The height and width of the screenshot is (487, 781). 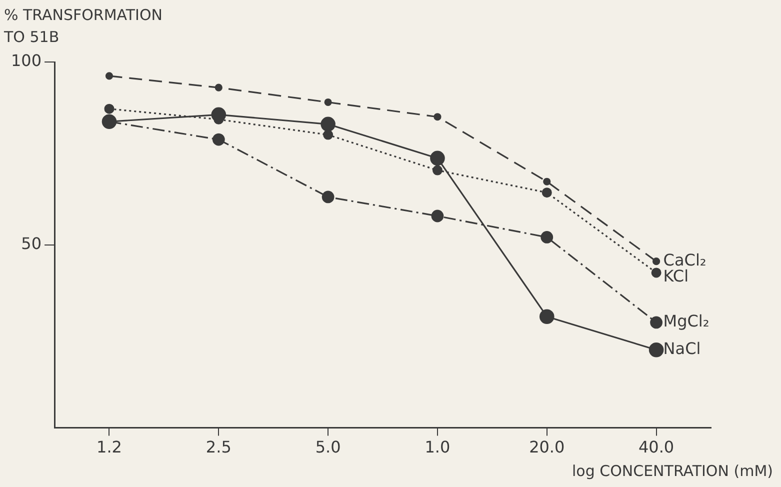 I want to click on series-label: MgCl₂, so click(x=686, y=321).